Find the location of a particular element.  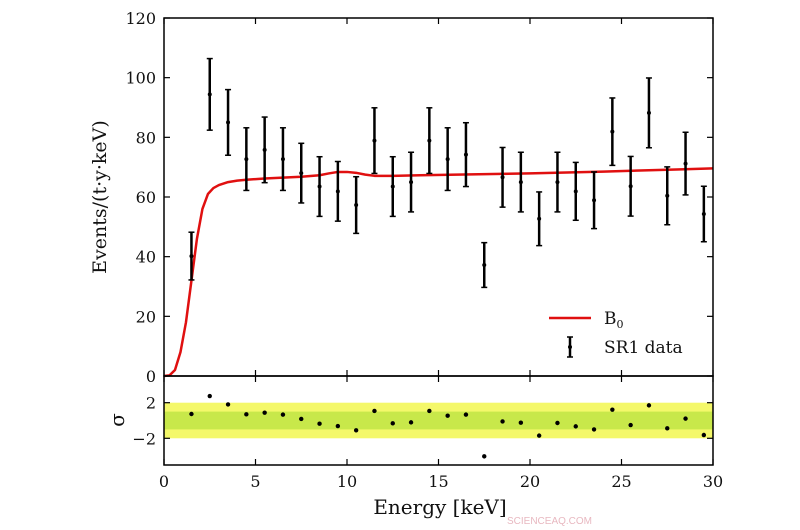

y-tick-label: 0 is located at coordinates (151, 376).